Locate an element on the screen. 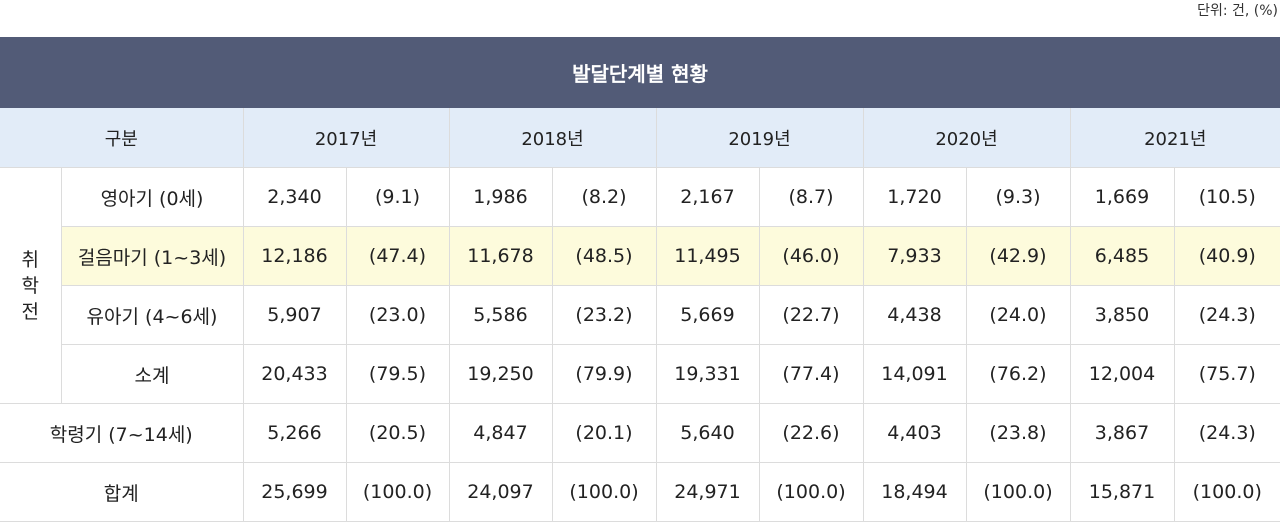  count-cell: 11,495 is located at coordinates (707, 256).